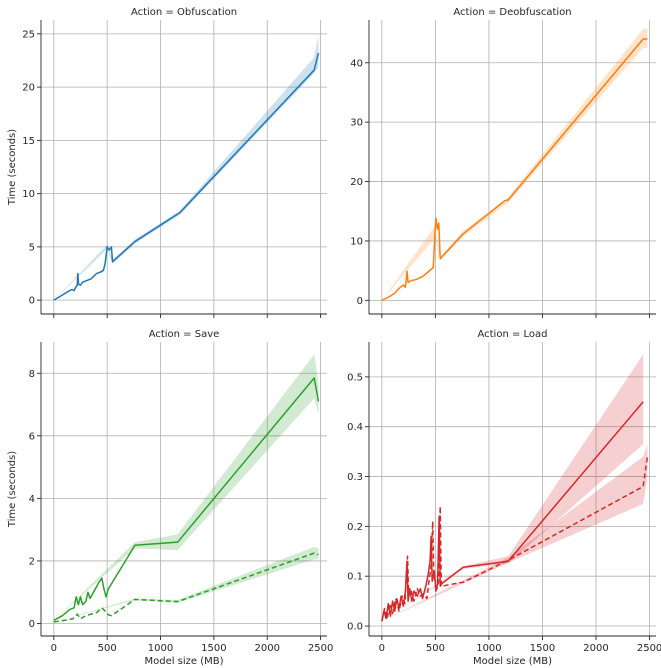  What do you see at coordinates (32, 561) in the screenshot?
I see `y-tick-label: 2` at bounding box center [32, 561].